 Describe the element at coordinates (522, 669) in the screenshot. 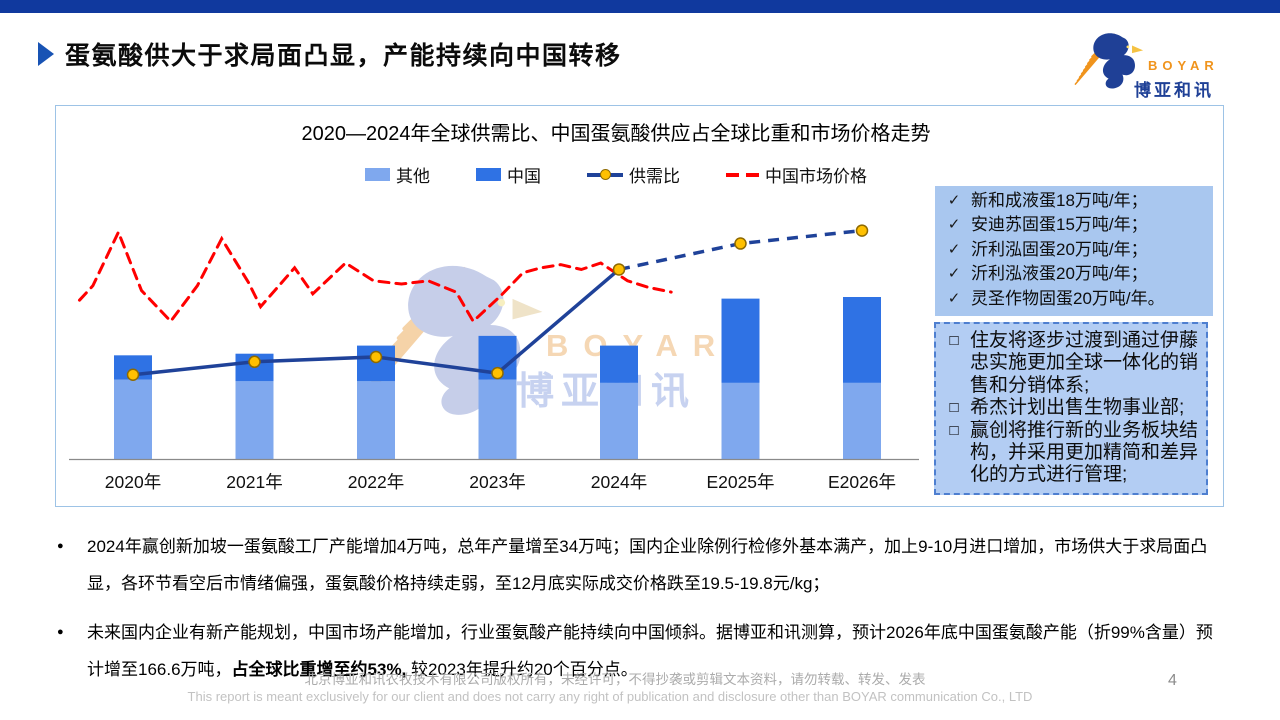

I see `bullet-2-text-end: 较2023年提升约20个百分点。` at that location.